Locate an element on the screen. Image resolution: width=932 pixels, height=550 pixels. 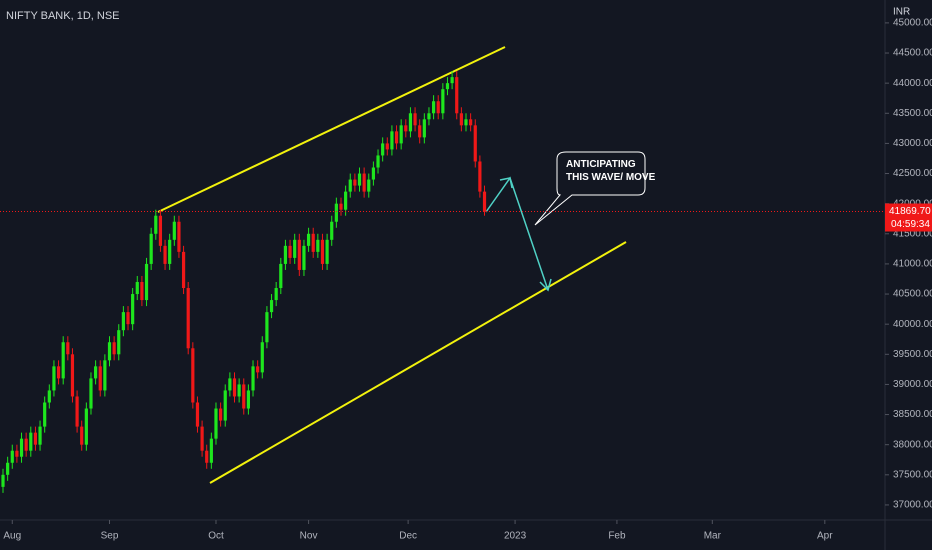
x-tick-label: Aug is located at coordinates (12, 536).